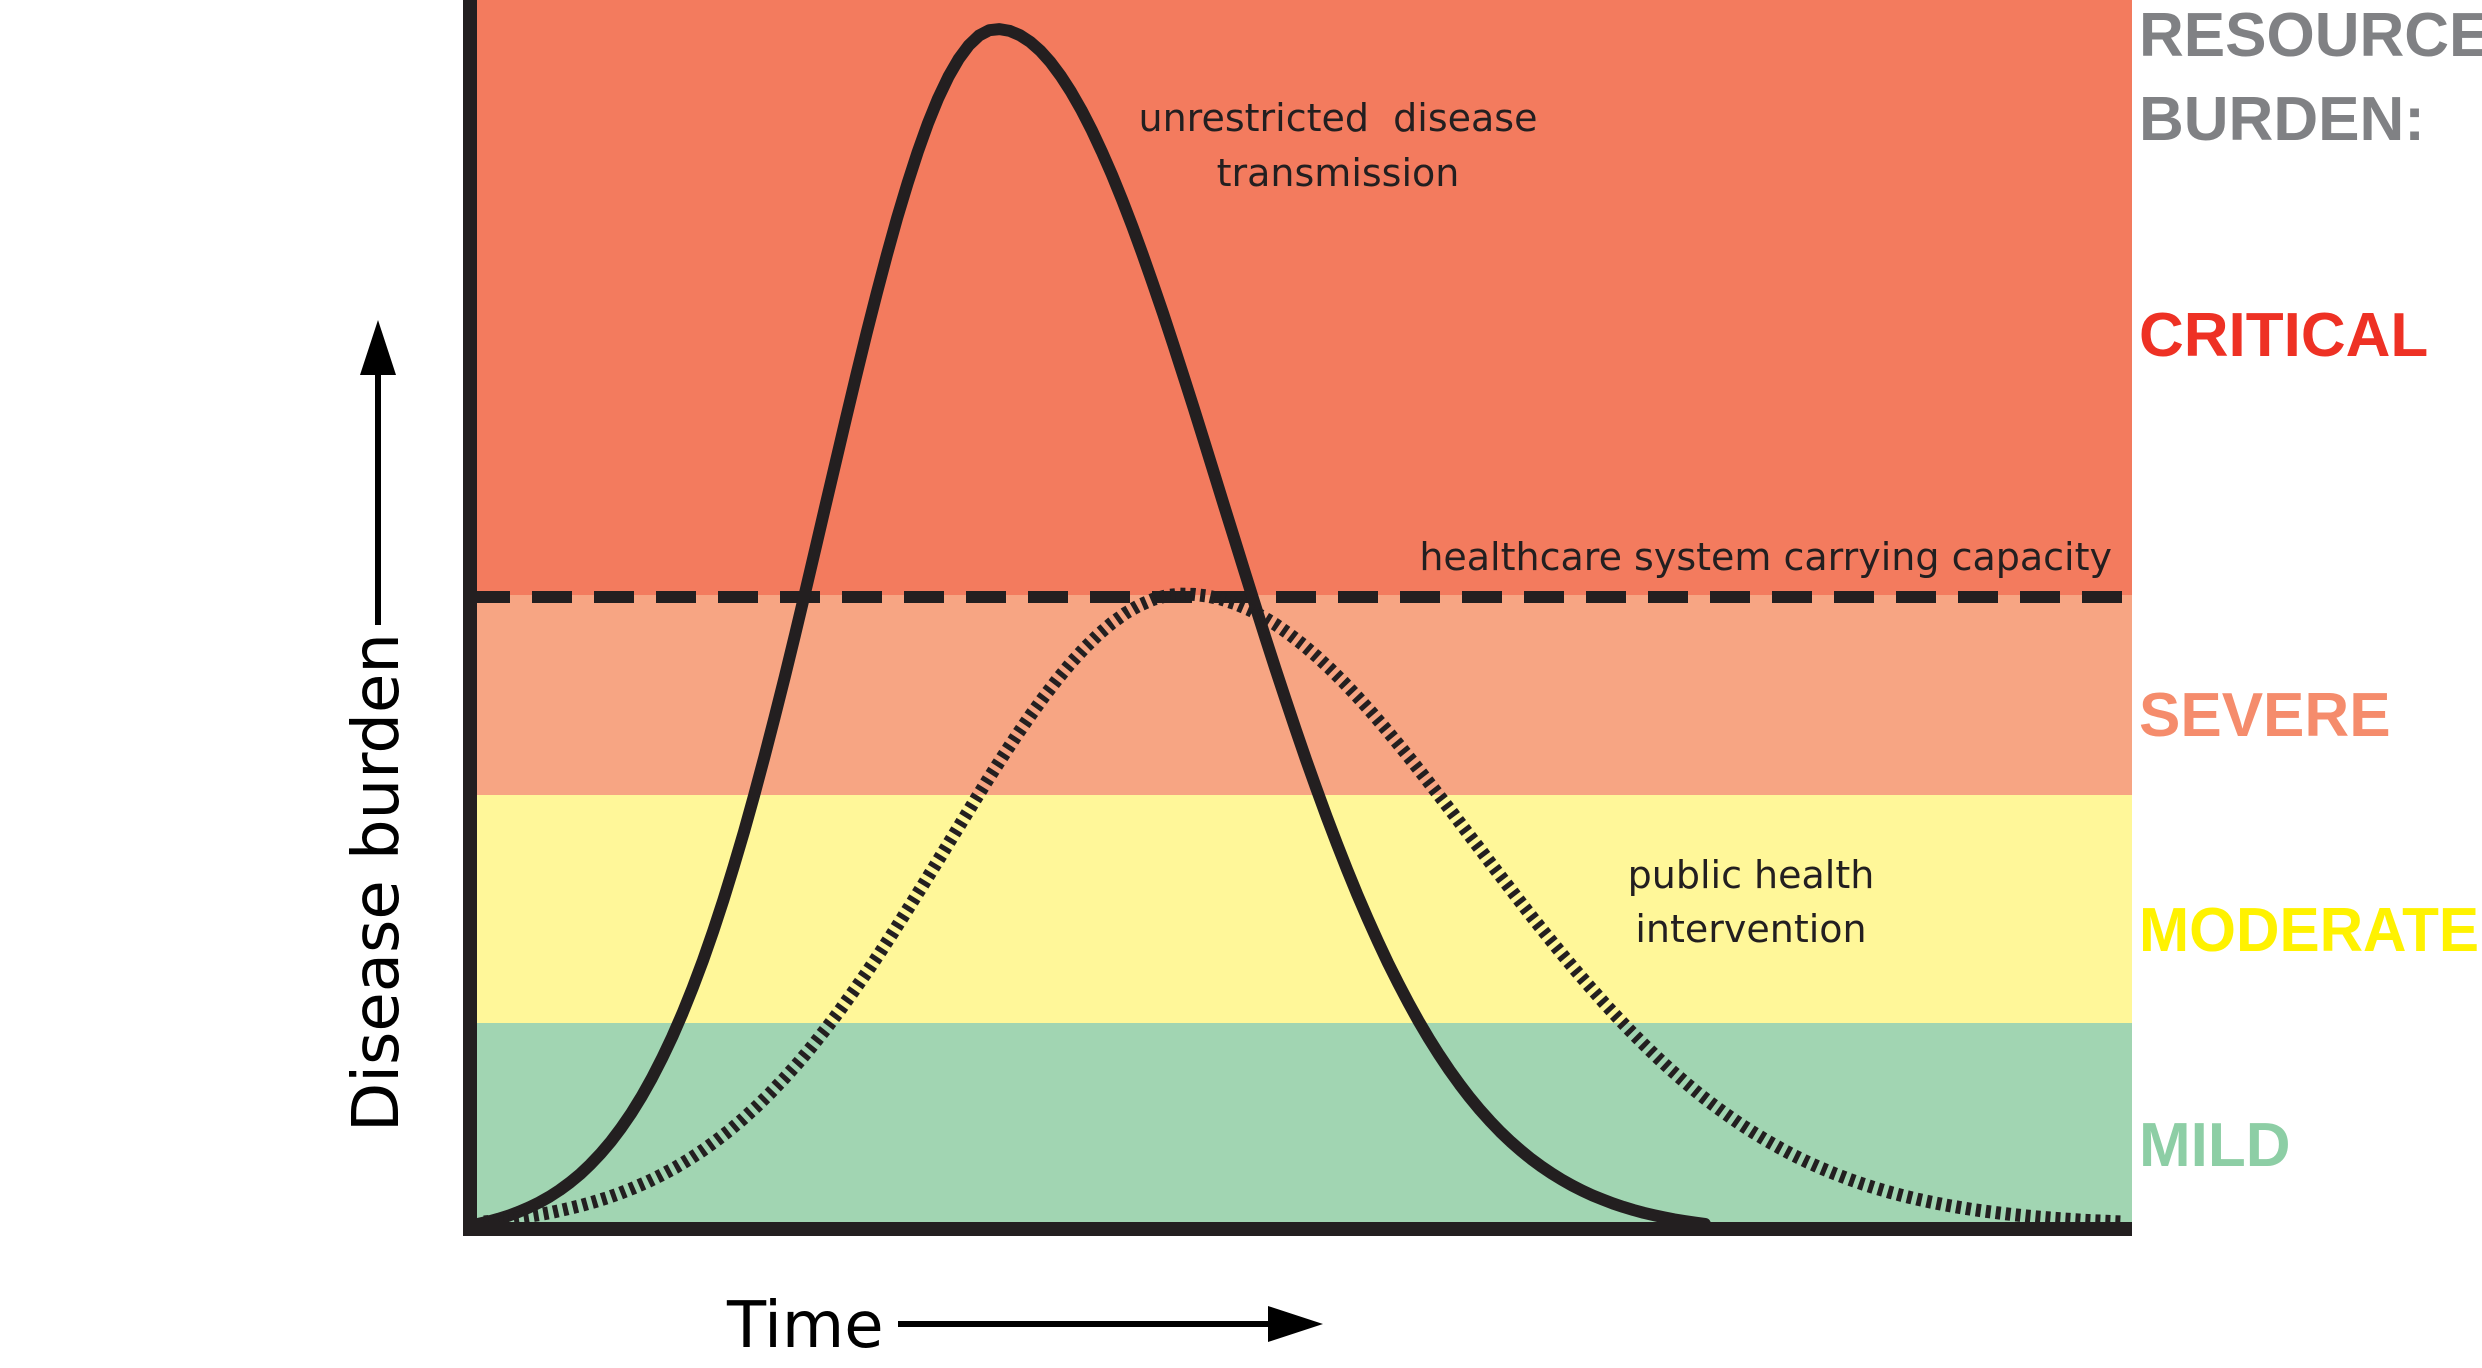 Image resolution: width=2482 pixels, height=1368 pixels. I want to click on zone-critical-label: CRITICAL, so click(2283, 335).